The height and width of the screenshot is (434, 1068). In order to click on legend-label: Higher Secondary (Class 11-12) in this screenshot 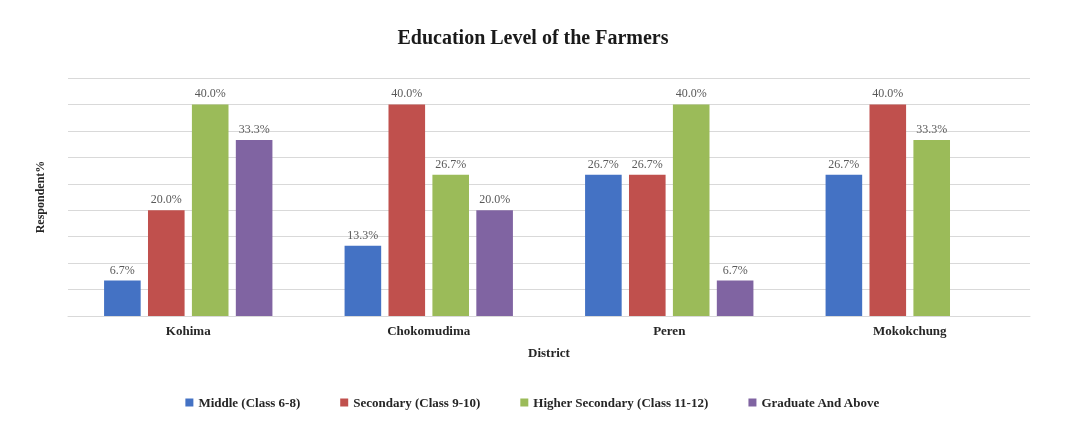, I will do `click(621, 402)`.